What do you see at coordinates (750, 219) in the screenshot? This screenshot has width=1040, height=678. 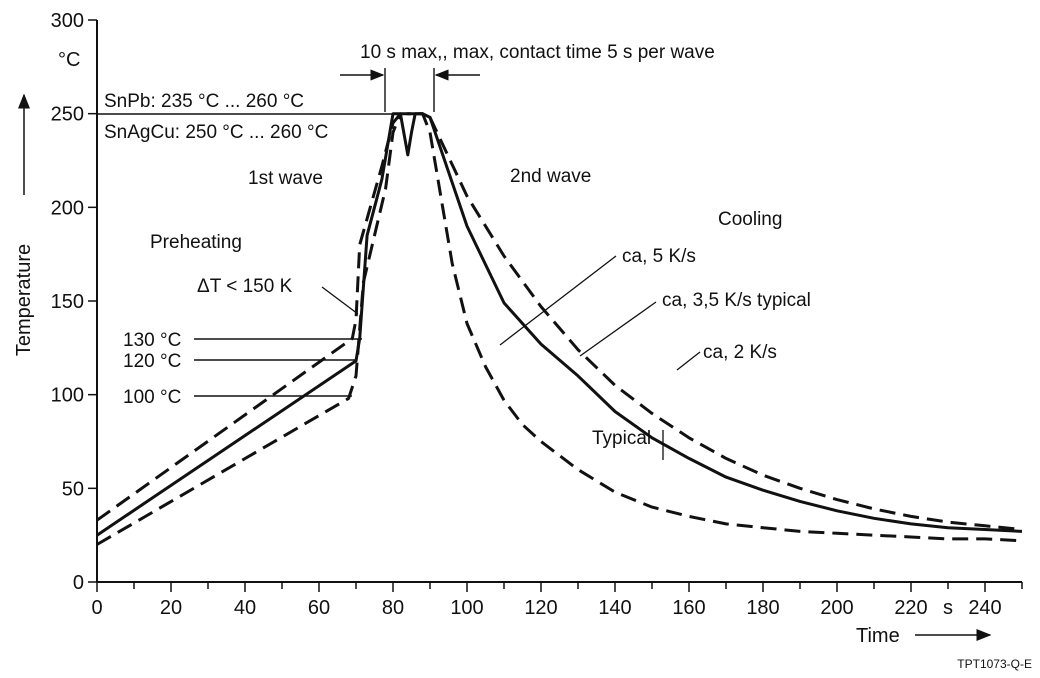 I see `cooling-label: Cooling` at bounding box center [750, 219].